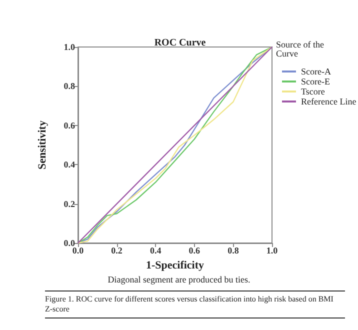 This screenshot has height=330, width=358. What do you see at coordinates (234, 251) in the screenshot?
I see `x-tick-label: 0.8` at bounding box center [234, 251].